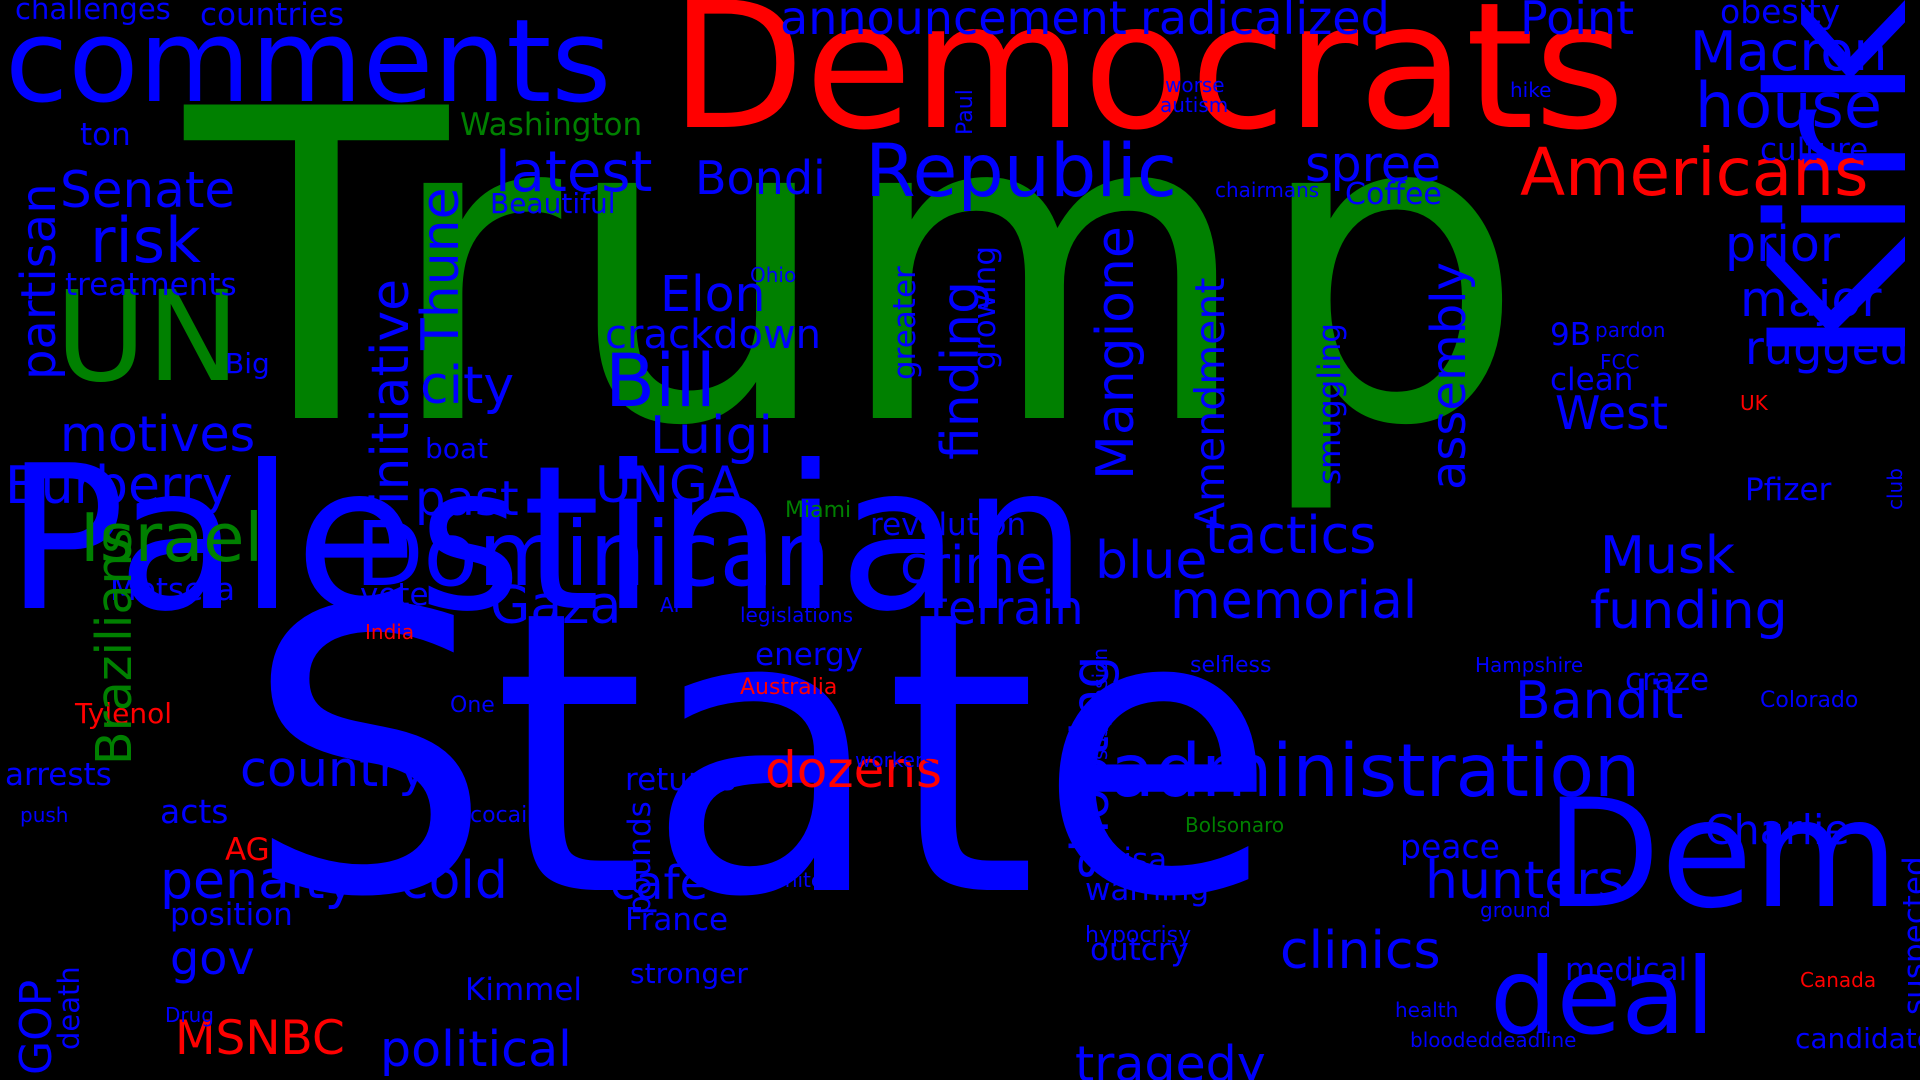 This screenshot has width=1920, height=1080. Describe the element at coordinates (1908, 935) in the screenshot. I see `word-suspected: suspected` at that location.